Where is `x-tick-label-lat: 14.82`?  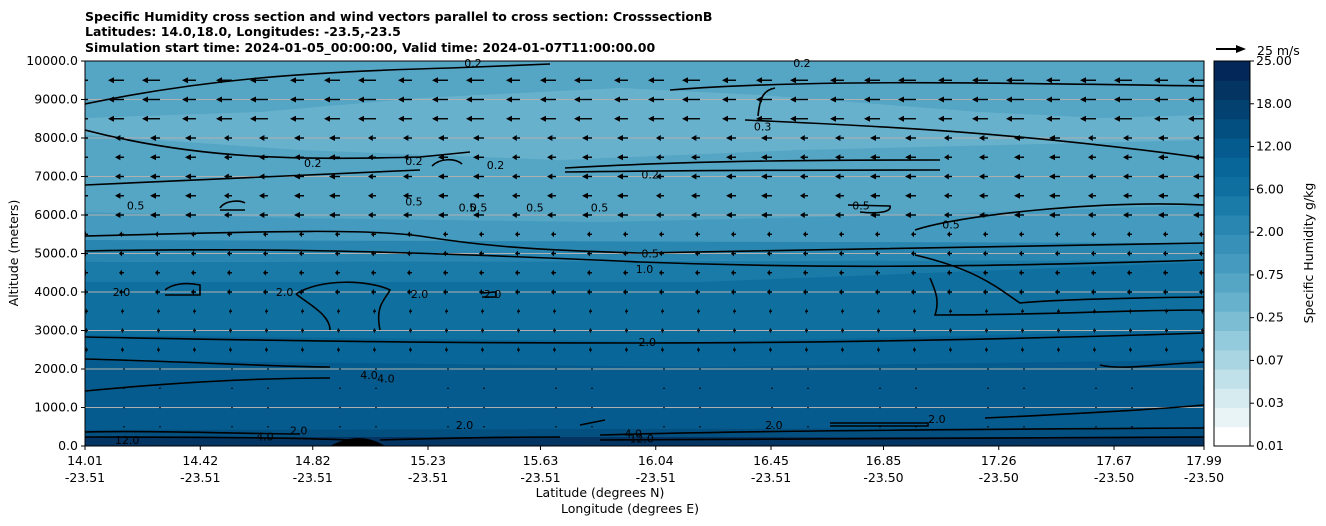
x-tick-label-lat: 14.82 is located at coordinates (313, 460).